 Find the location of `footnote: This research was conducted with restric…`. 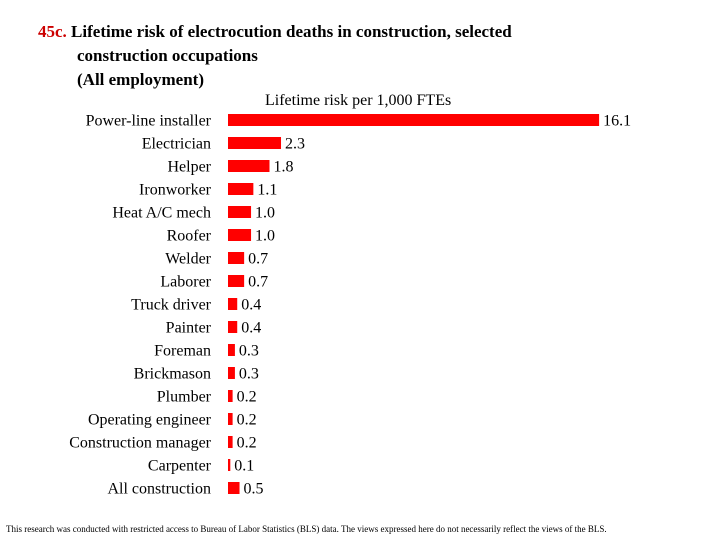

footnote: This research was conducted with restric… is located at coordinates (306, 529).